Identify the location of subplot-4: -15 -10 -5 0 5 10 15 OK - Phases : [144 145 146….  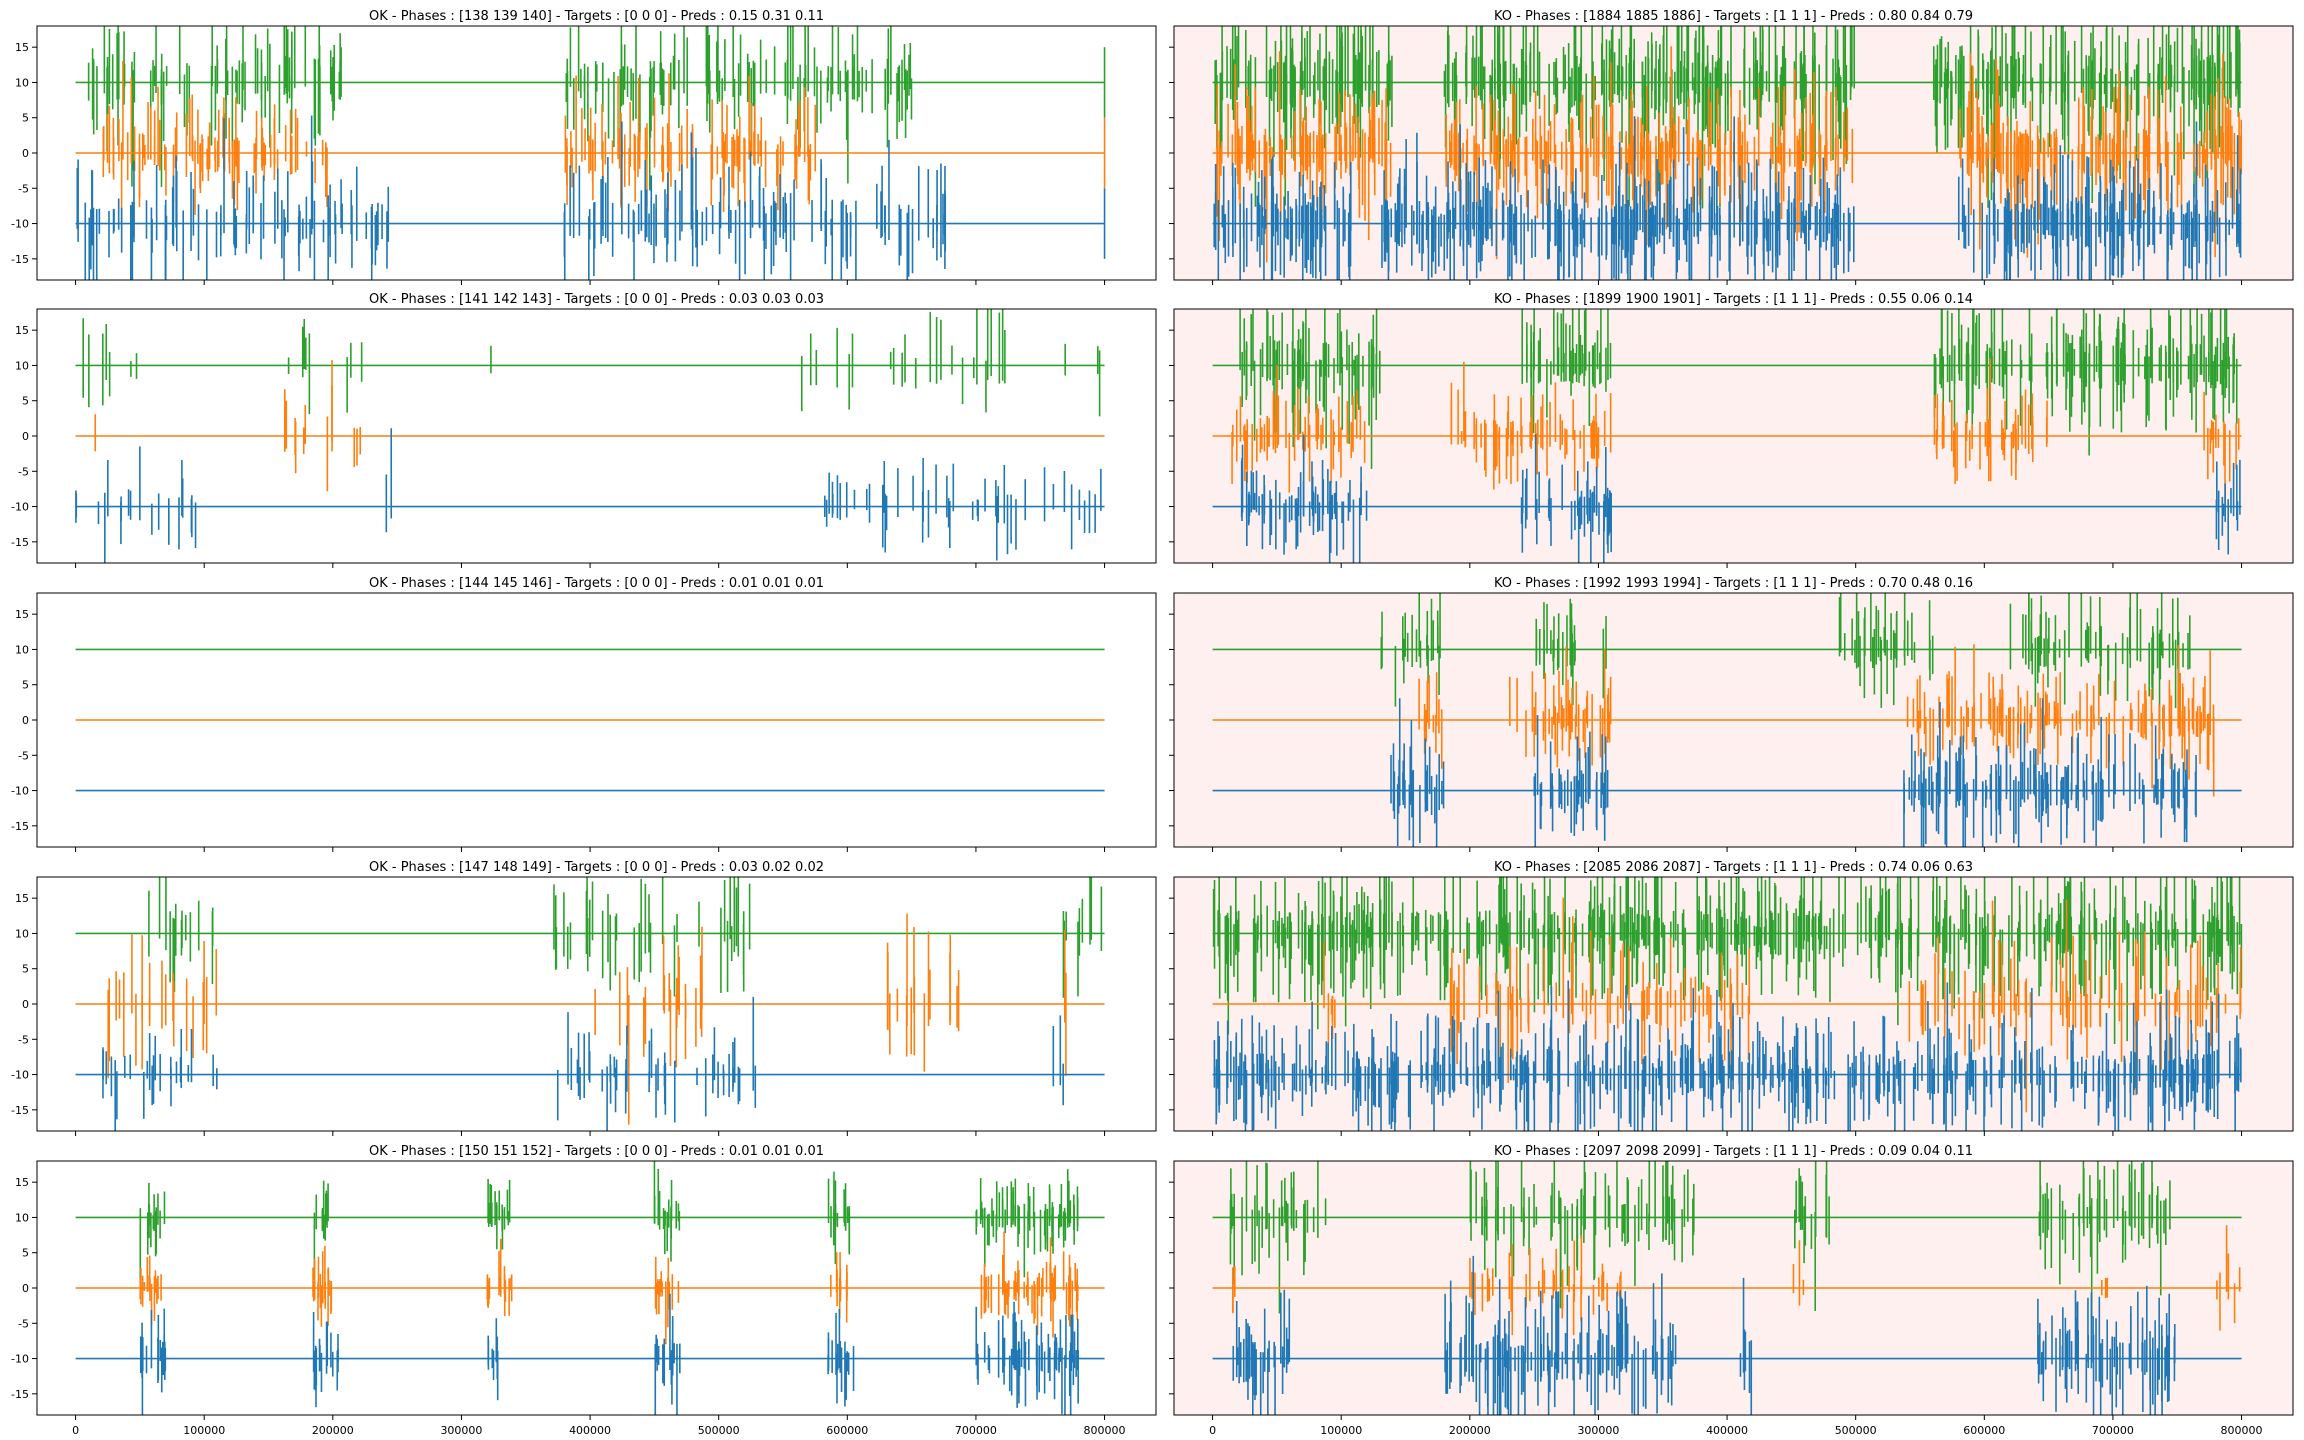
(584, 714).